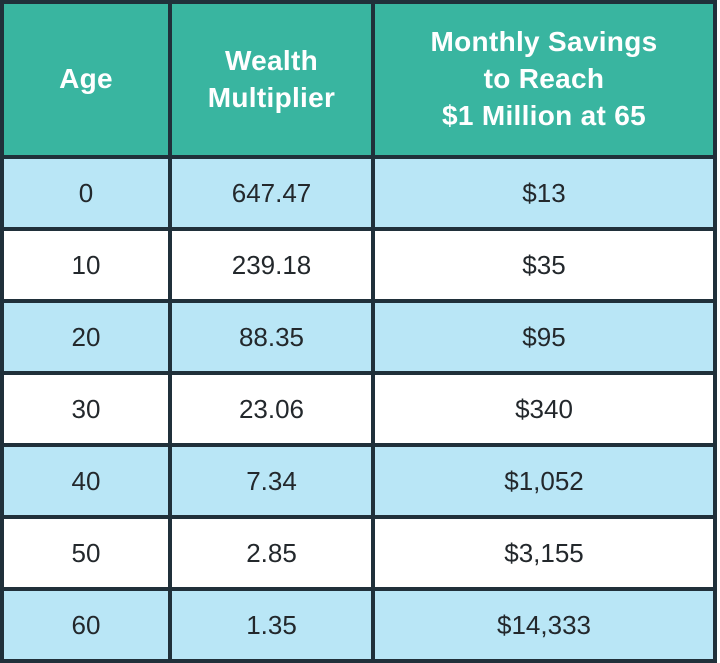  What do you see at coordinates (271, 79) in the screenshot?
I see `column-header-wealth-multiplier: Wealth Multiplier` at bounding box center [271, 79].